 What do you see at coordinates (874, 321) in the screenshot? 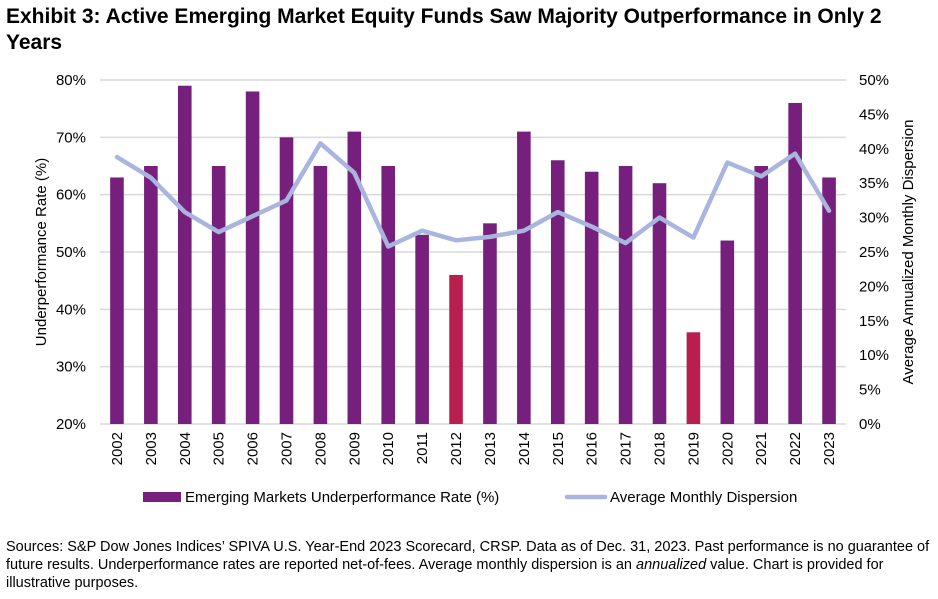
I see `right-tick-label: 15%` at bounding box center [874, 321].